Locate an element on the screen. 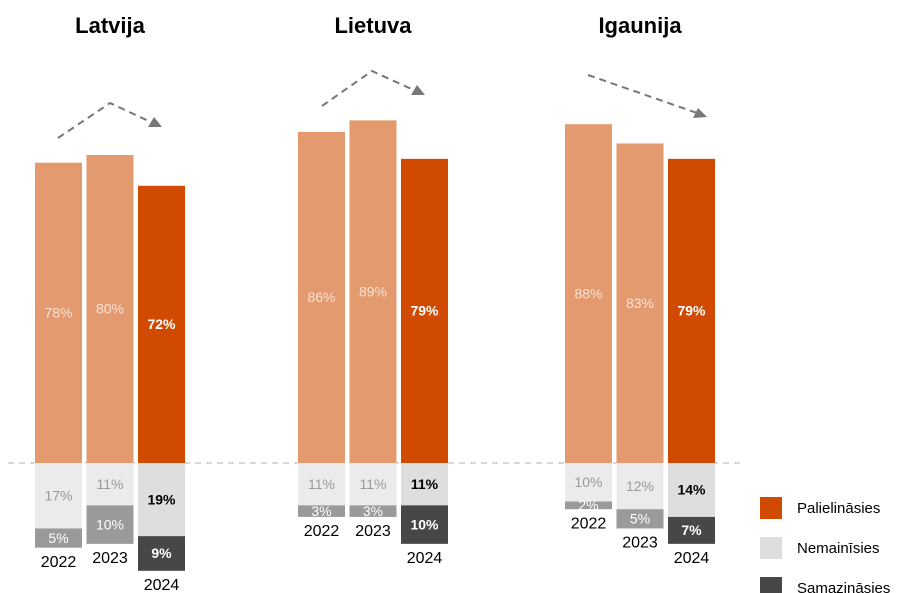 The height and width of the screenshot is (593, 914). value-label: 9% is located at coordinates (161, 553).